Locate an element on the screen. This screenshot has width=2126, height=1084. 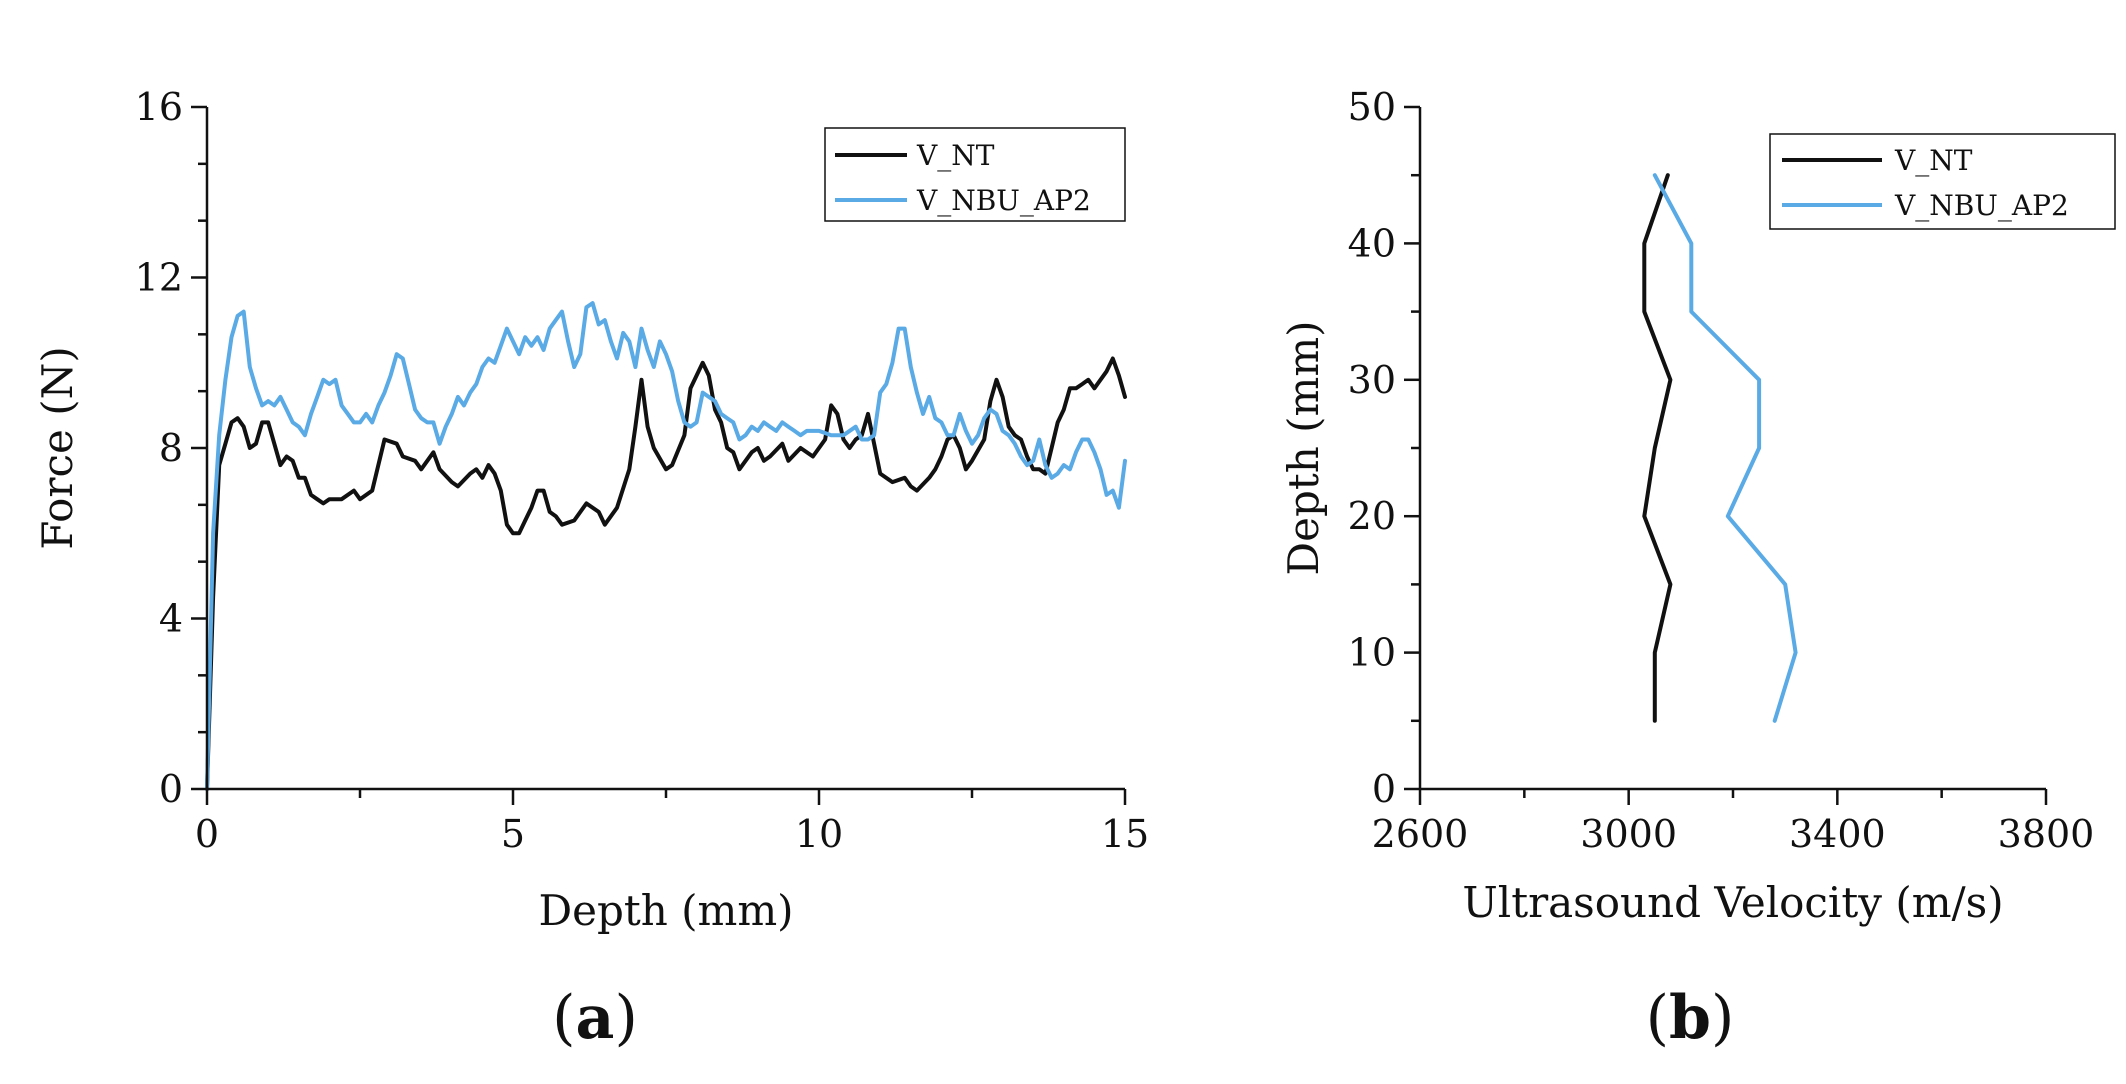
panel-b-legend: V_NT V_NBU_AP2 is located at coordinates (1942, 181).